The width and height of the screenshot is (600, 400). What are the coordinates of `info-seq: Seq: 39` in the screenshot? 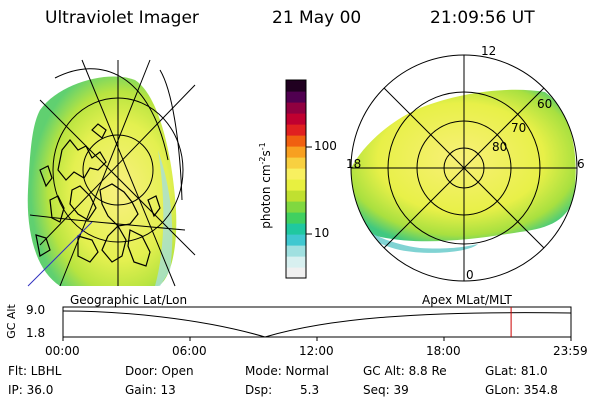 It's located at (386, 390).